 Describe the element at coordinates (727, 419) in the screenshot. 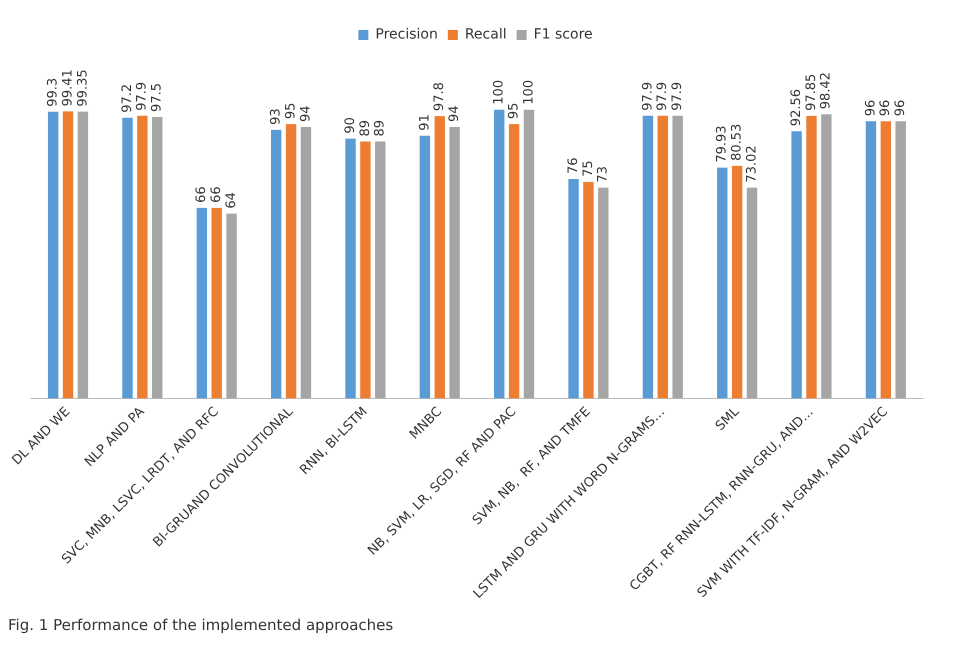

I see `x-tick-label: SML` at that location.